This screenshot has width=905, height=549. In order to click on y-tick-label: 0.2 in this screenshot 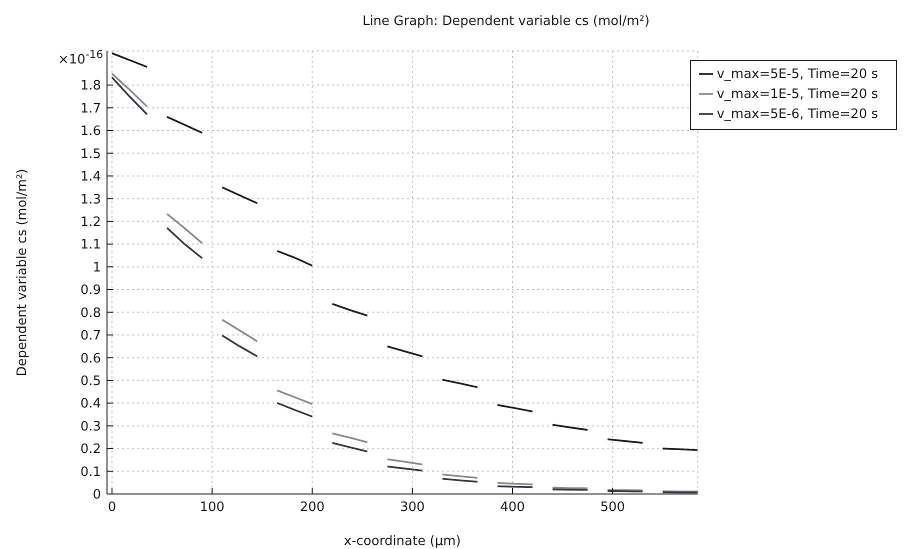, I will do `click(90, 450)`.